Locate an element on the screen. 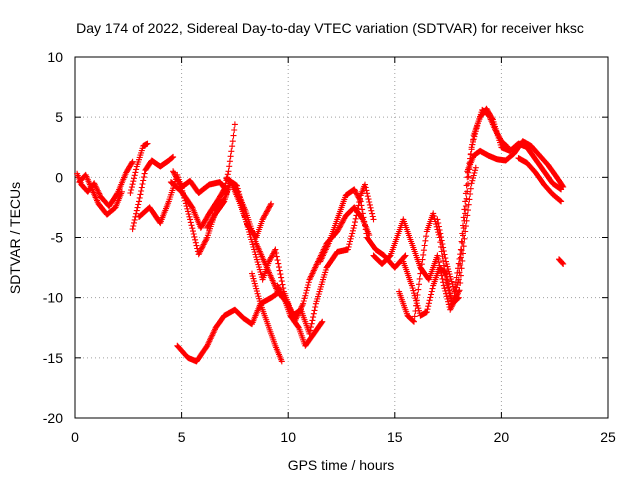  x-tick-label: 5 is located at coordinates (182, 437).